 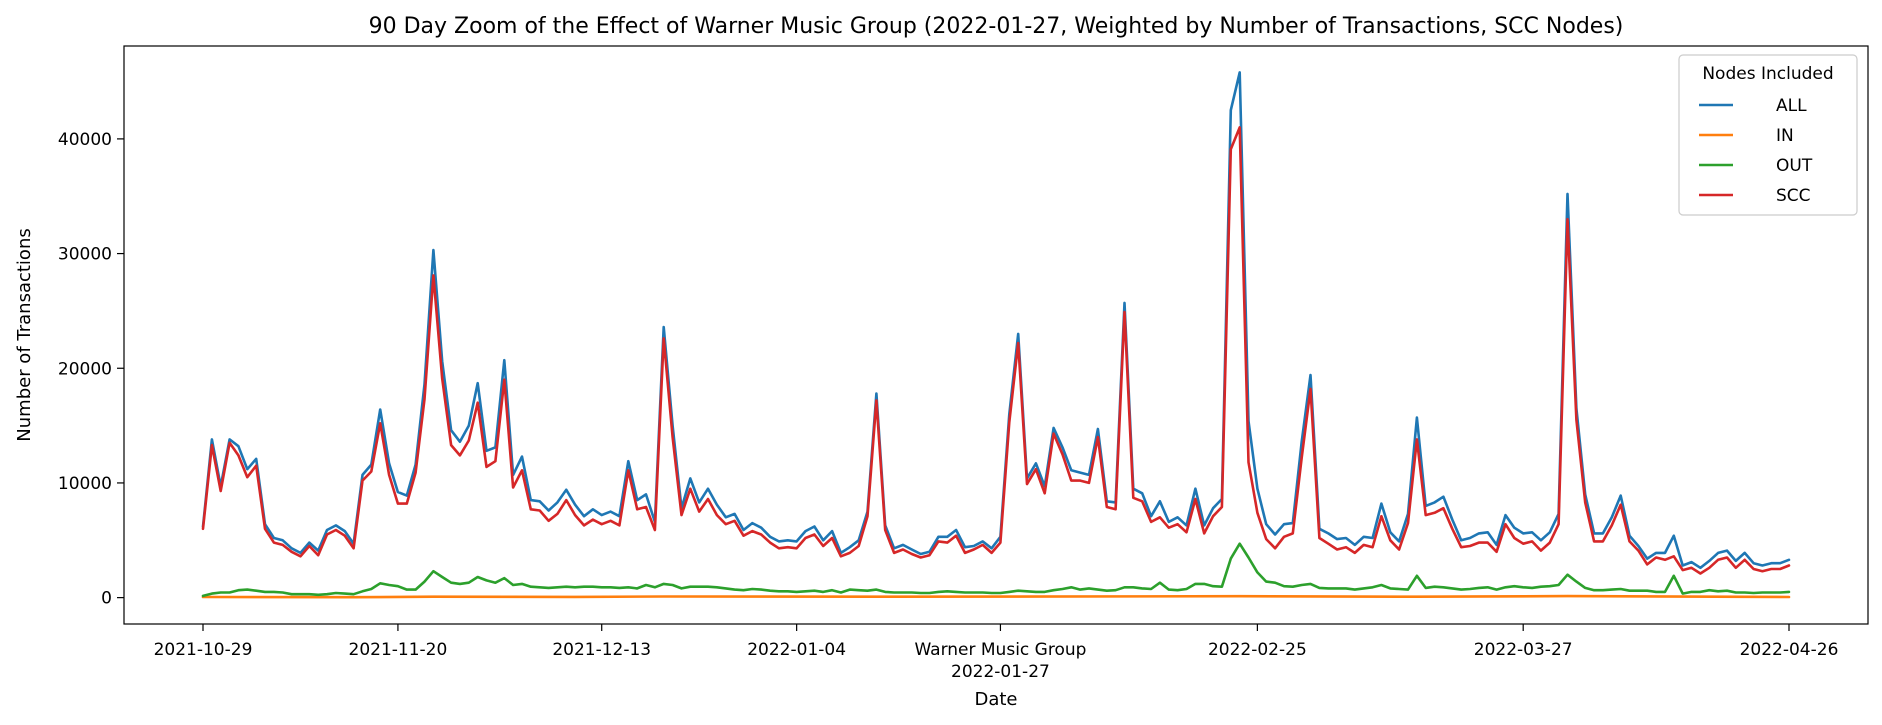 I want to click on x-tick-label: 2022-02-25, so click(x=1257, y=650).